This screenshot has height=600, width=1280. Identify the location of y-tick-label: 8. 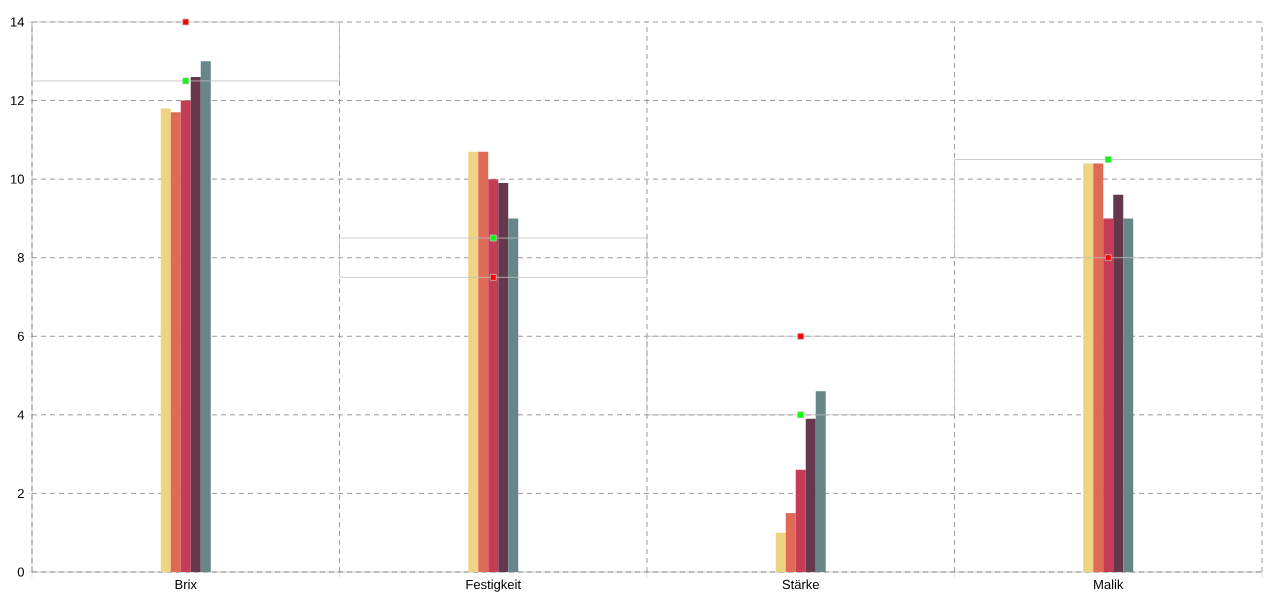
(20, 258).